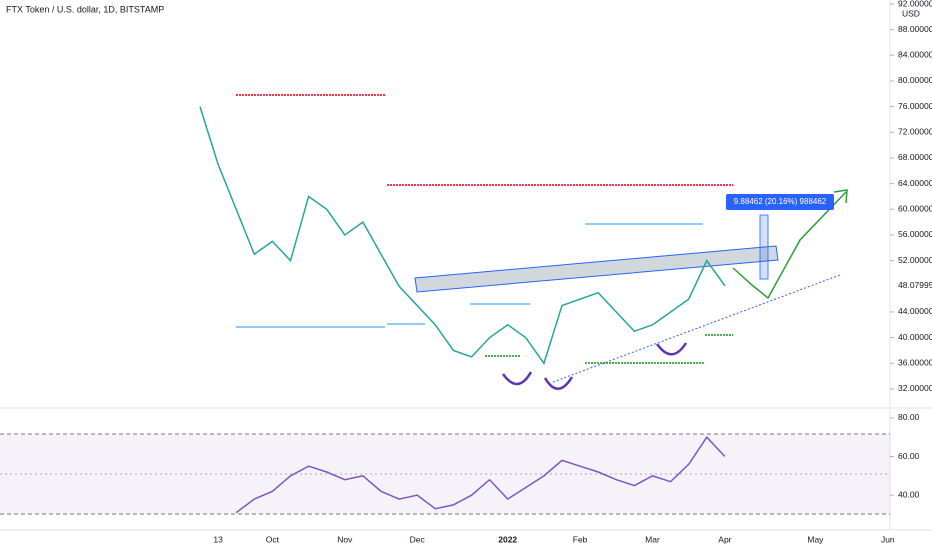  I want to click on y-tick-label: 60.00, so click(909, 456).